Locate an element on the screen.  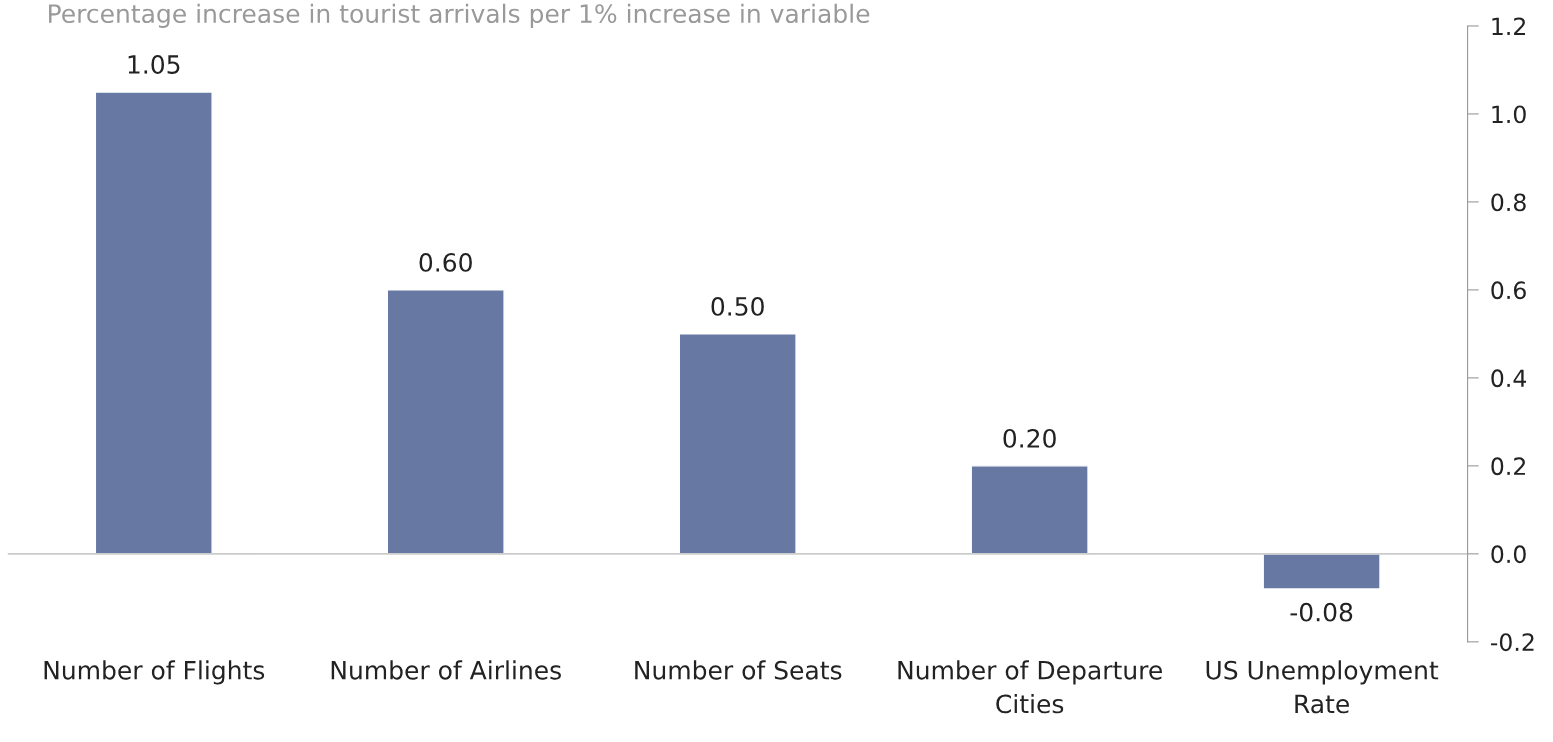
y-tick-label: -0.2 is located at coordinates (1512, 642).